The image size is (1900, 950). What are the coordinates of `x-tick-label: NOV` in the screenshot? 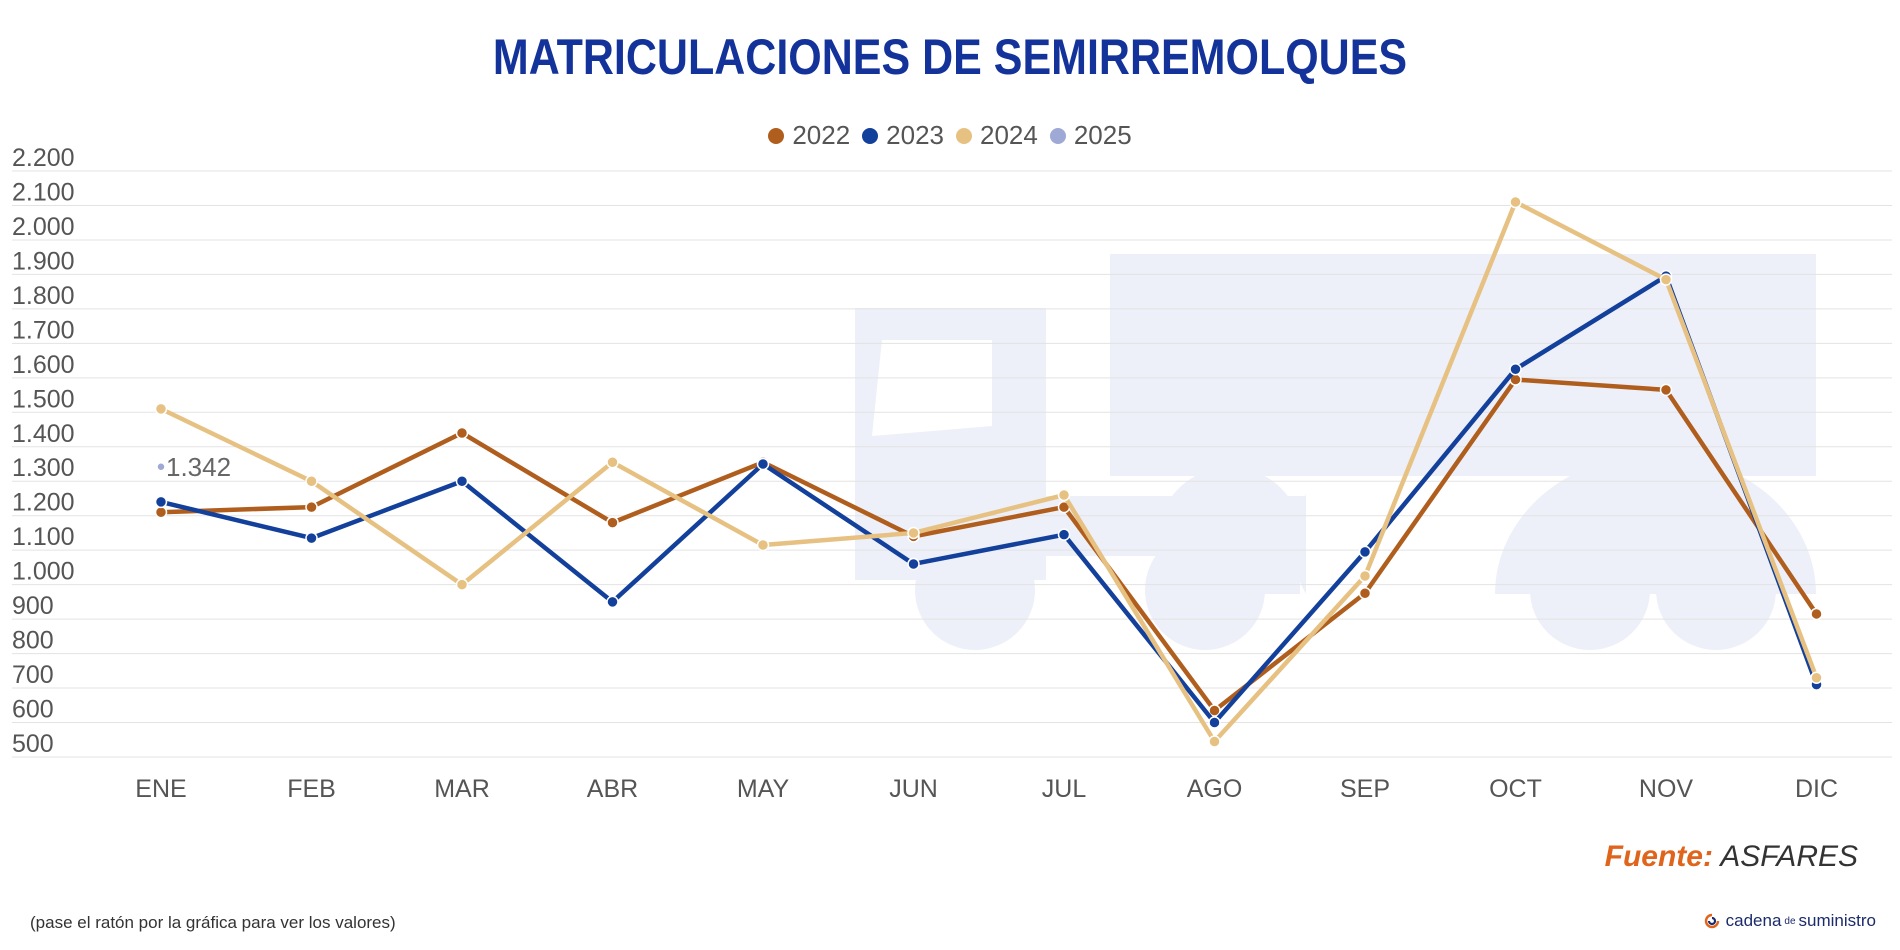 It's located at (1666, 789).